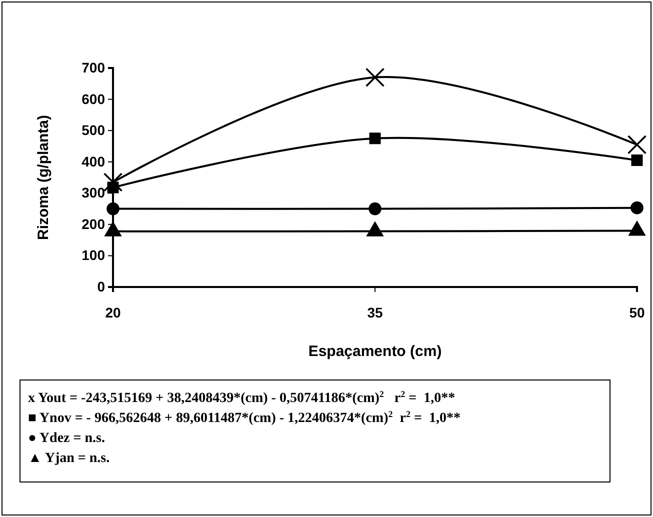 The image size is (653, 517). What do you see at coordinates (94, 255) in the screenshot?
I see `y-tick-label: 100` at bounding box center [94, 255].